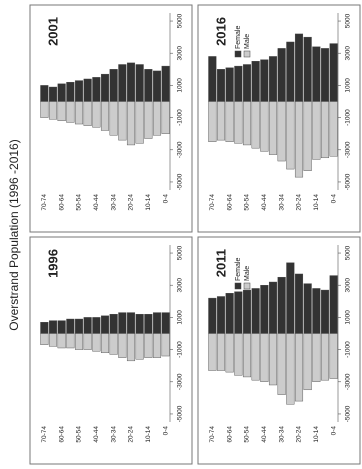 Image resolution: width=362 pixels, height=469 pixels. I want to click on panel-title: 2001, so click(52, 31).